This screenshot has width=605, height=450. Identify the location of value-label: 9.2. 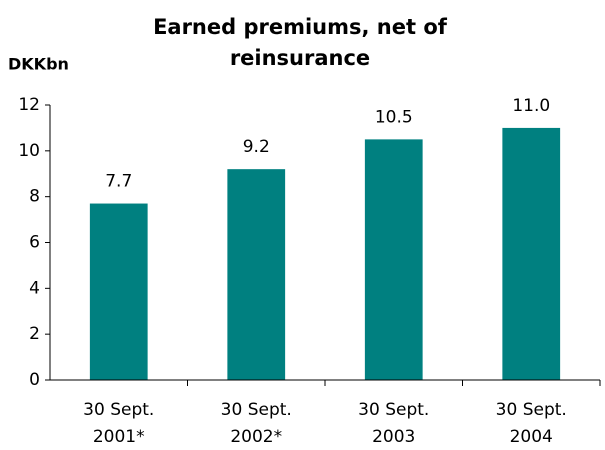
(256, 147).